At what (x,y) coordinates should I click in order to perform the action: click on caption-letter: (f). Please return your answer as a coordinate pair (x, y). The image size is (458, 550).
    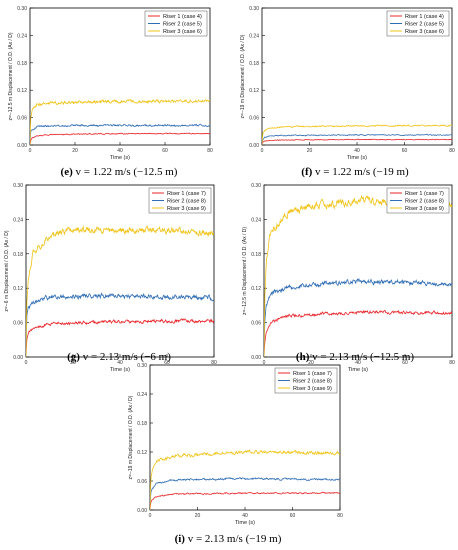
    Looking at the image, I should click on (306, 172).